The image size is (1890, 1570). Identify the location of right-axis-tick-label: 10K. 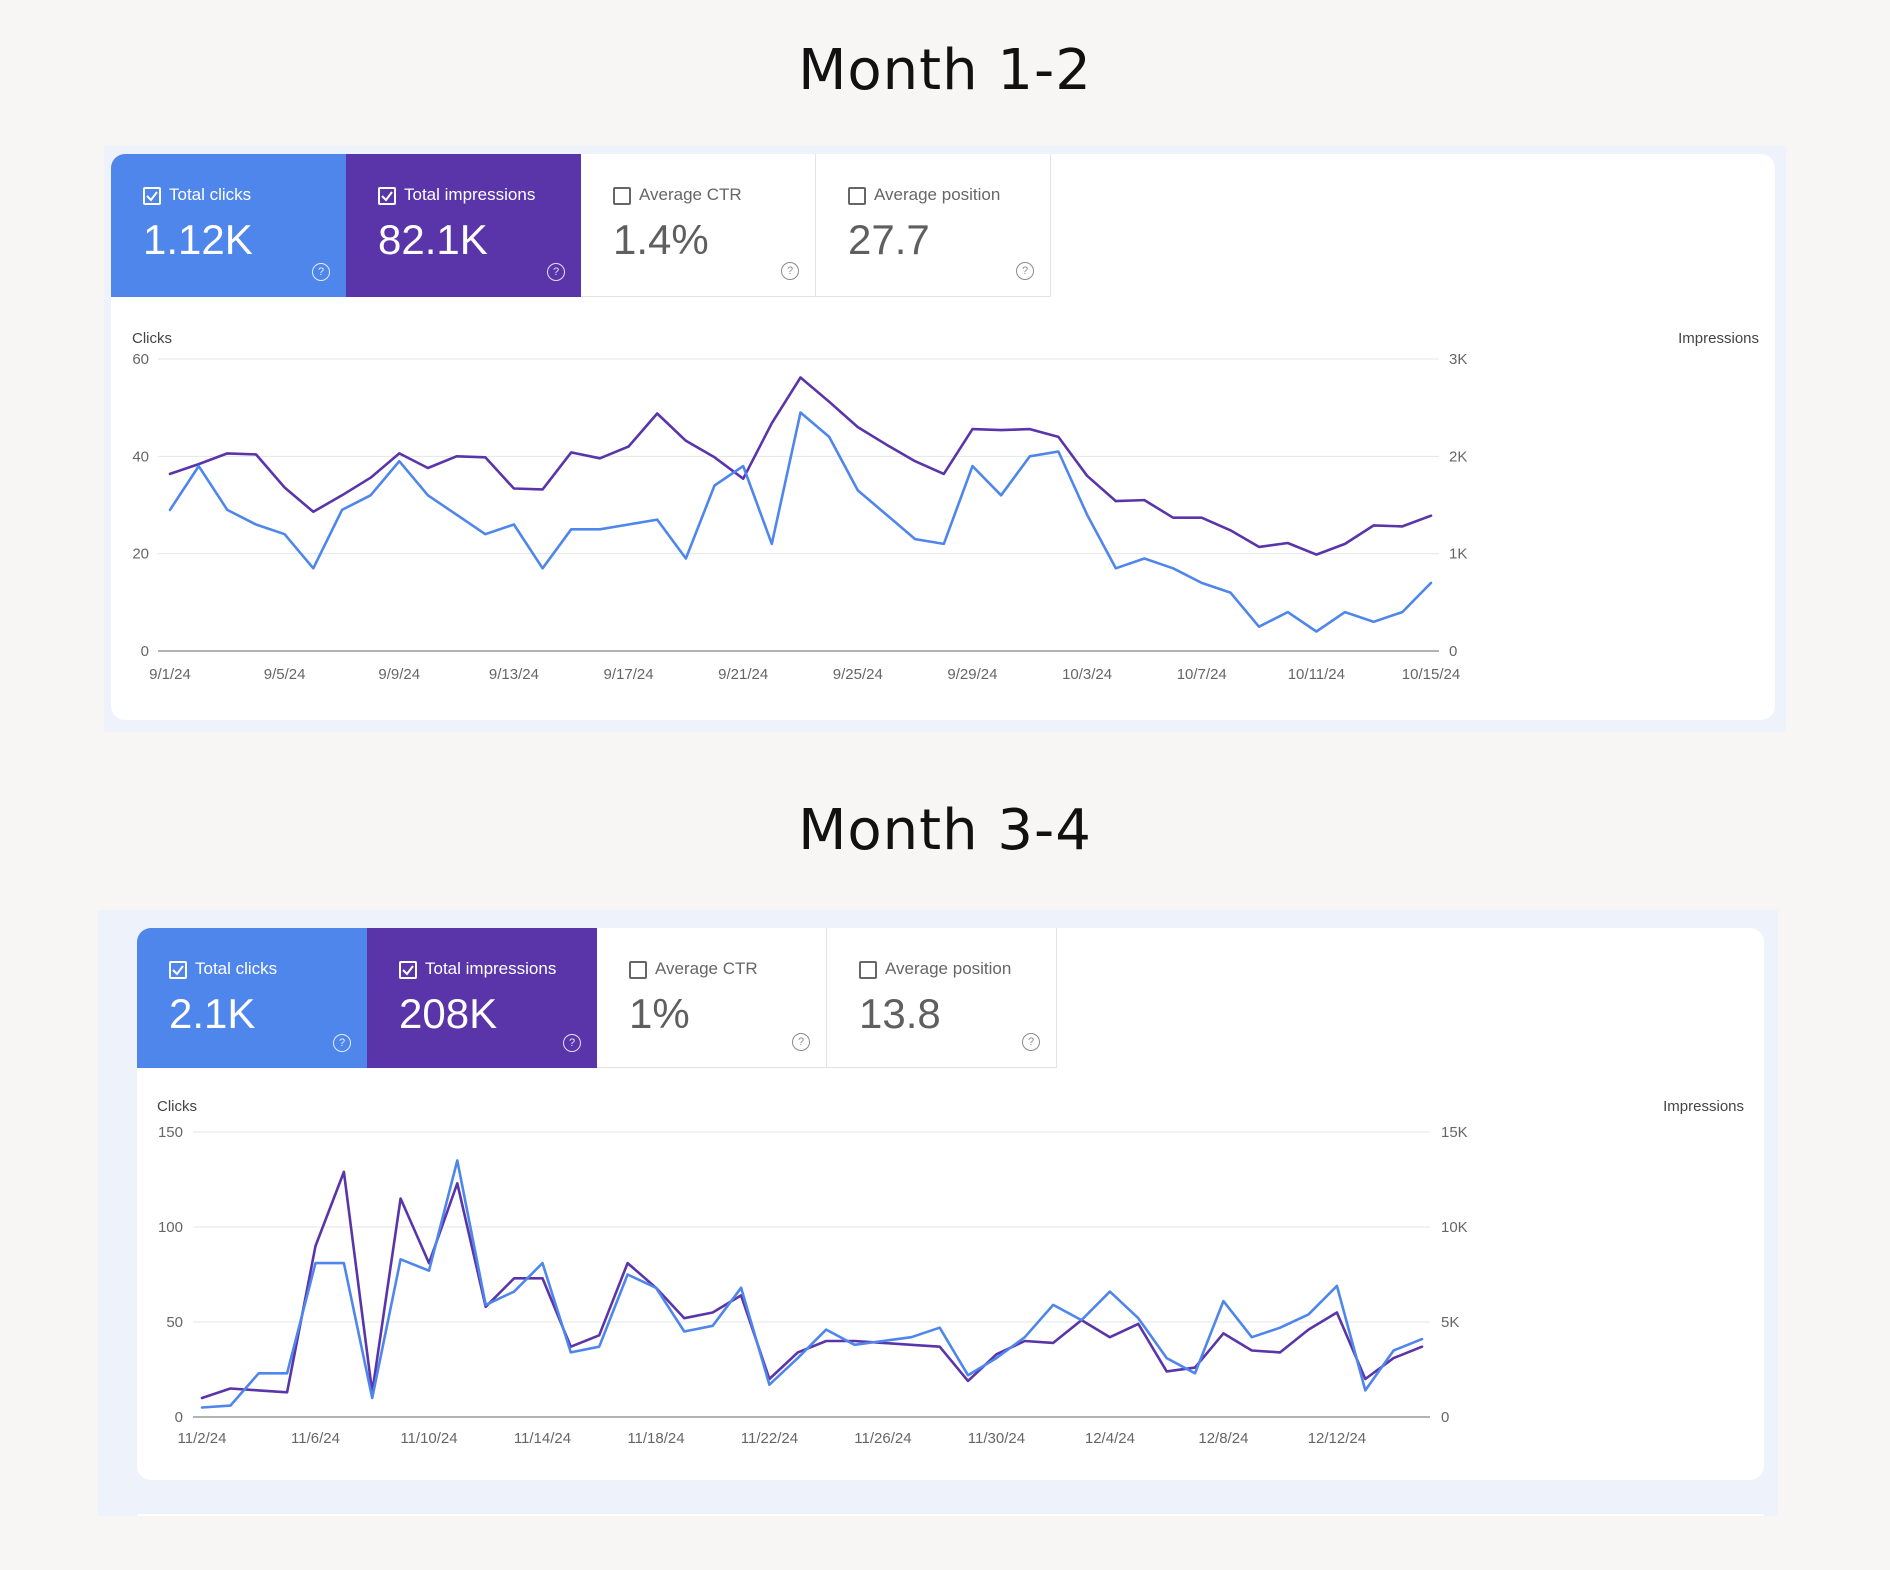
(1454, 1227).